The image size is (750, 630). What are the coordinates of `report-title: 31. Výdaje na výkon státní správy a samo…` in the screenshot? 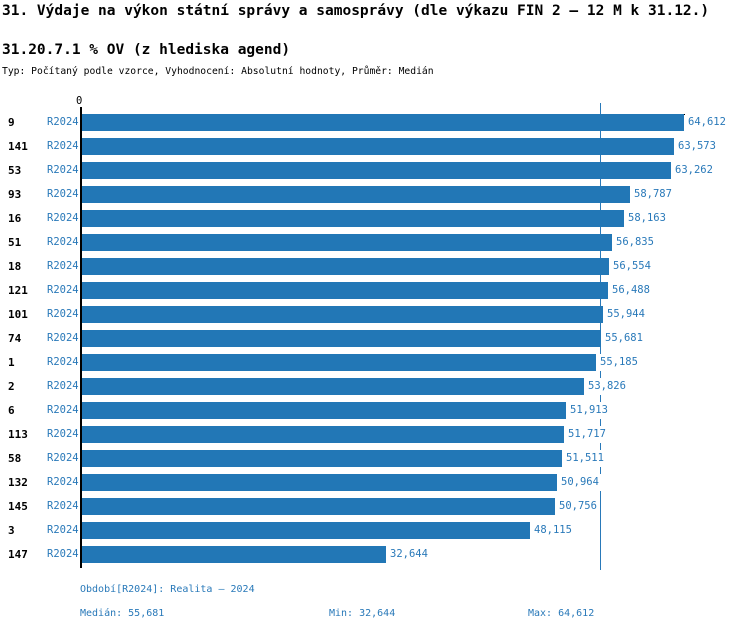 It's located at (356, 11).